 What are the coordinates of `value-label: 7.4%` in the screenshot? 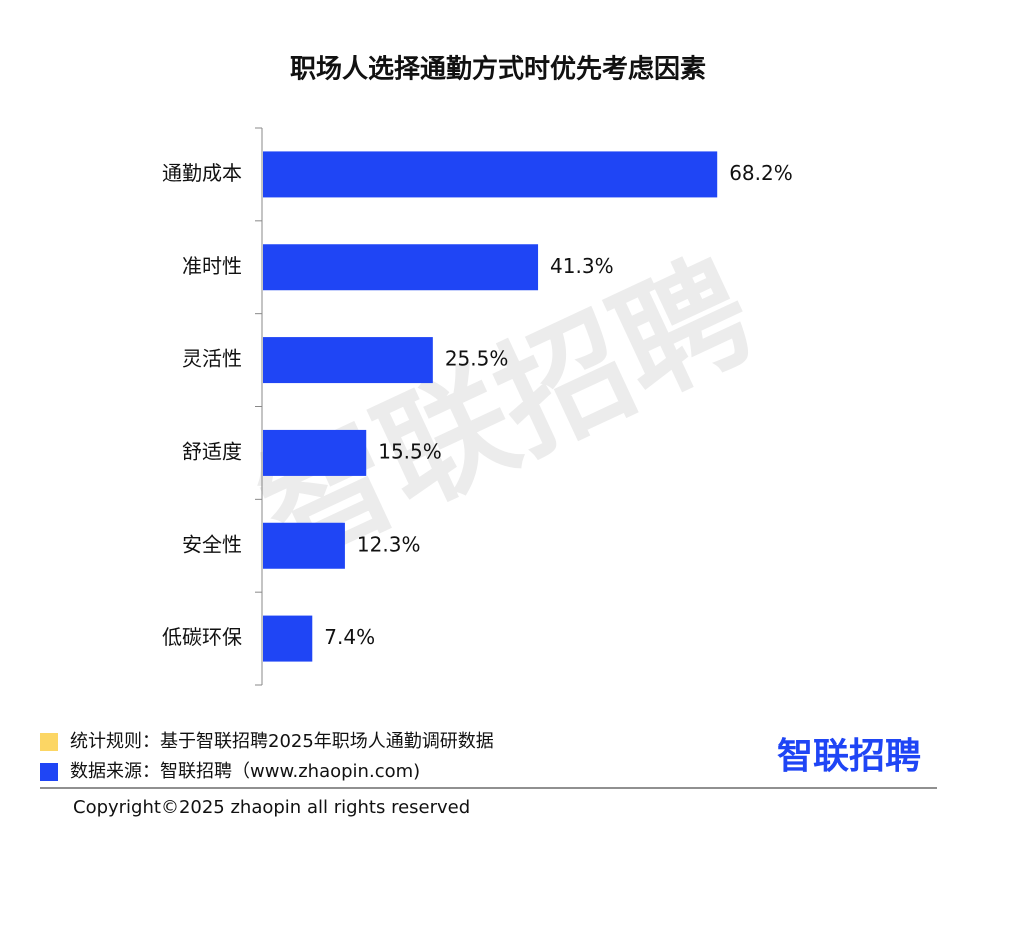 It's located at (349, 637).